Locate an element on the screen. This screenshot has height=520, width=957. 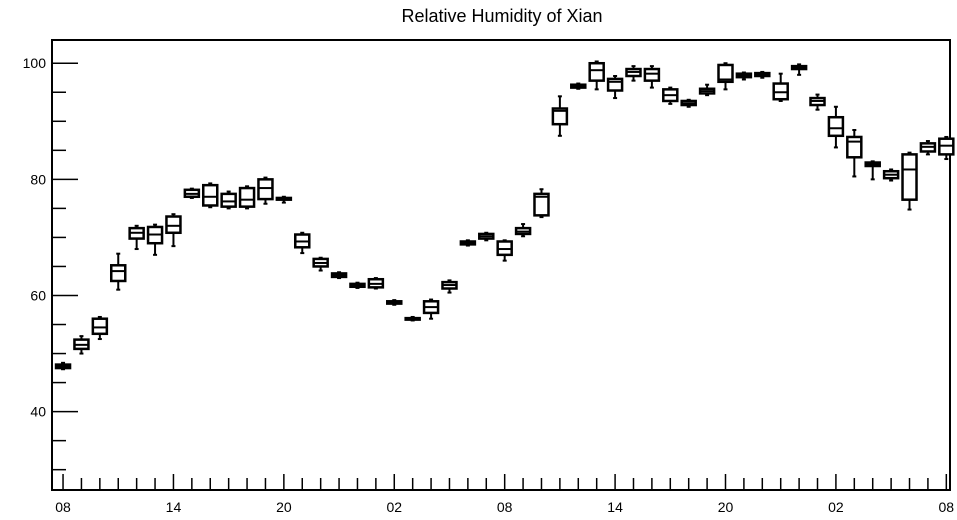
x-axis: 08 14 20 02 08 14 20 02 08 is located at coordinates (504, 494).